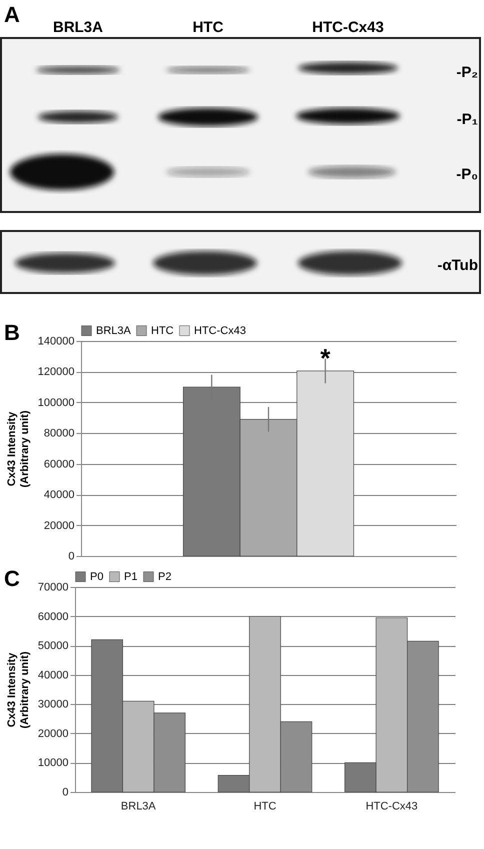 The image size is (484, 849). What do you see at coordinates (12, 333) in the screenshot?
I see `text: B` at bounding box center [12, 333].